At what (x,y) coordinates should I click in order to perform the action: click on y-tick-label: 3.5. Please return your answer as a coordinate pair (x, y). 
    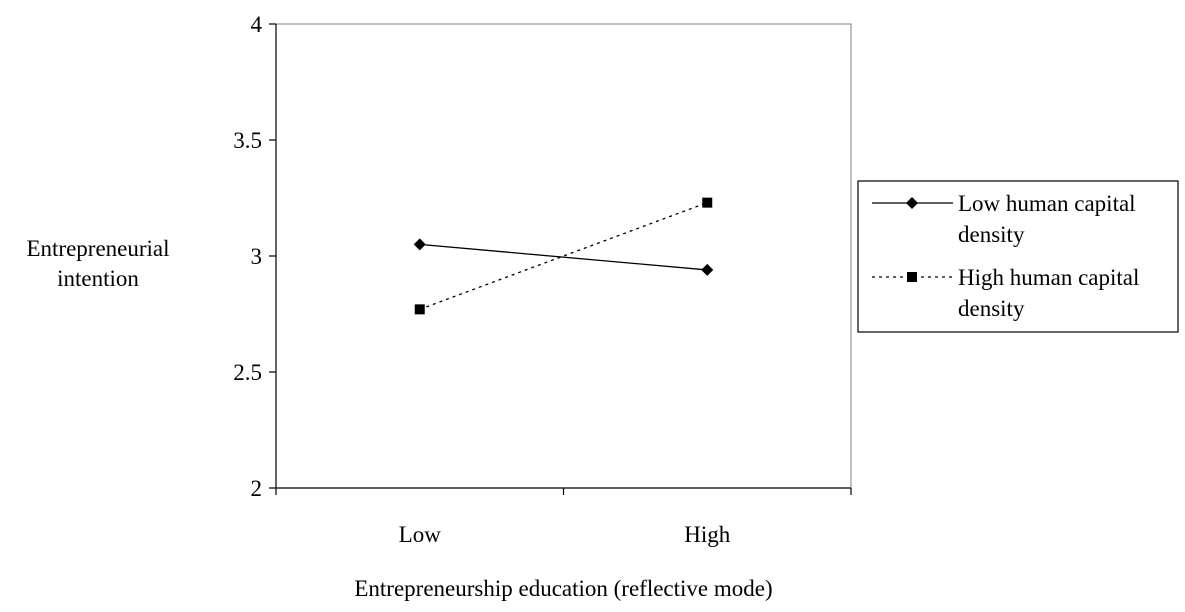
    Looking at the image, I should click on (247, 140).